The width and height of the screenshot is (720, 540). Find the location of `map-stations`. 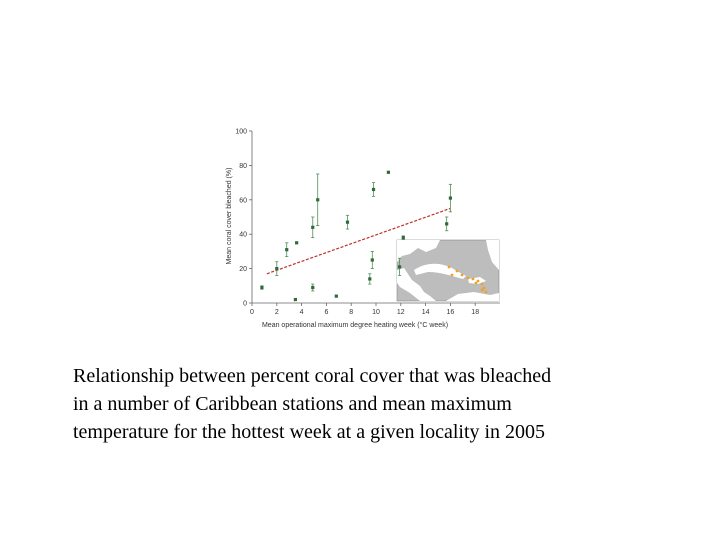

map-stations is located at coordinates (467, 279).